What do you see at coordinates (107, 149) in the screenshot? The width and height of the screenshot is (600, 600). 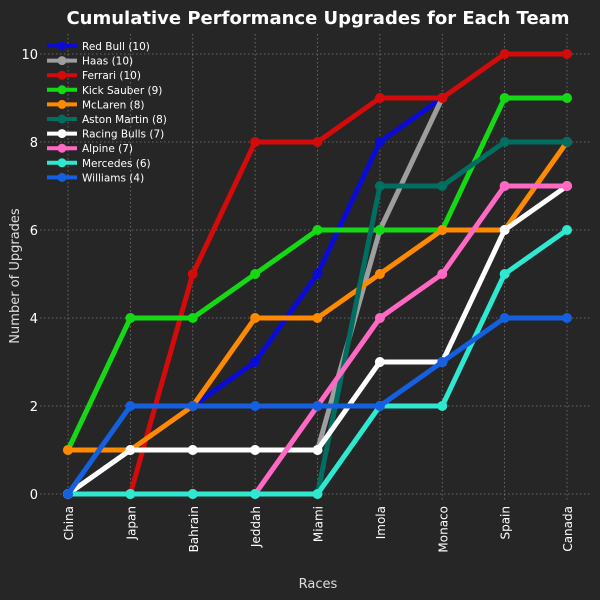 I see `legend-label: Alpine (7)` at bounding box center [107, 149].